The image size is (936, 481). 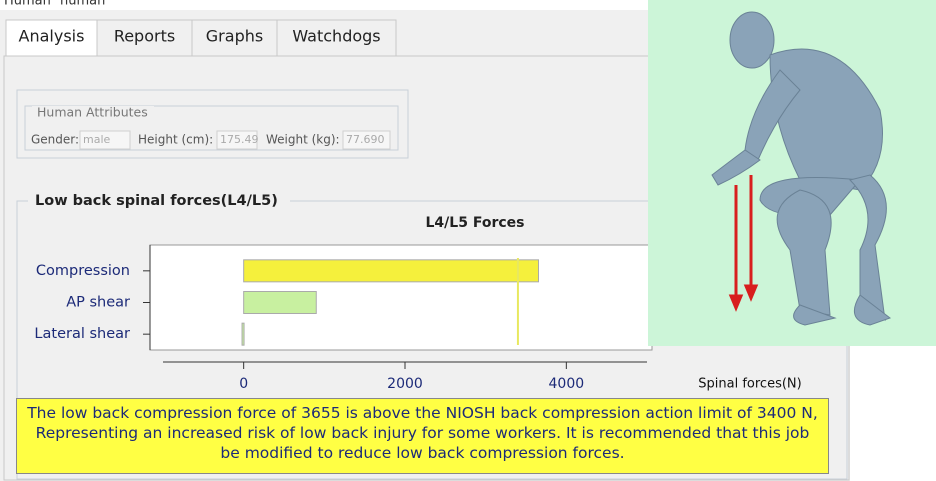 I want to click on tab-label: Watchdogs, so click(x=336, y=36).